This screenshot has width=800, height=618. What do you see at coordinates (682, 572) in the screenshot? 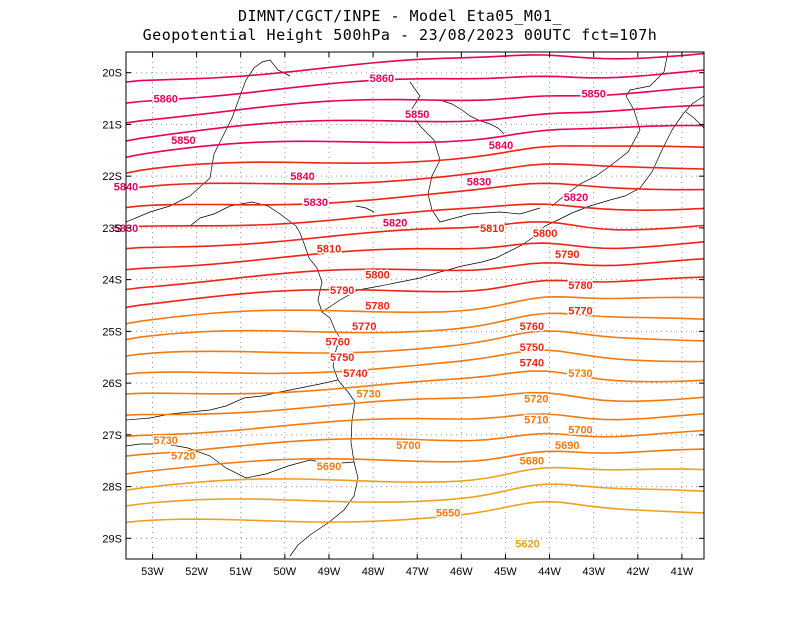
I see `x-tick-label: 41W` at bounding box center [682, 572].